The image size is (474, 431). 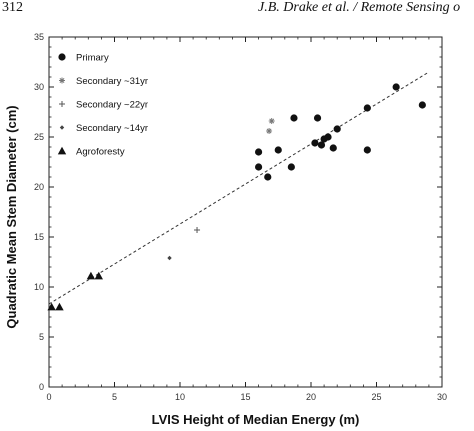 What do you see at coordinates (256, 419) in the screenshot?
I see `x-axis-title: LVIS Height of Median Energy (m)` at bounding box center [256, 419].